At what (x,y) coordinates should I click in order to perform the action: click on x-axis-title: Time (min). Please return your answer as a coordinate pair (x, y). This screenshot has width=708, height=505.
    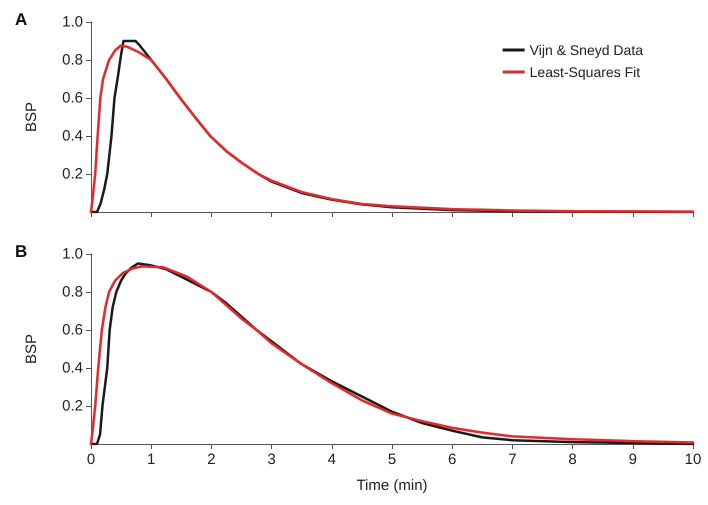
    Looking at the image, I should click on (392, 485).